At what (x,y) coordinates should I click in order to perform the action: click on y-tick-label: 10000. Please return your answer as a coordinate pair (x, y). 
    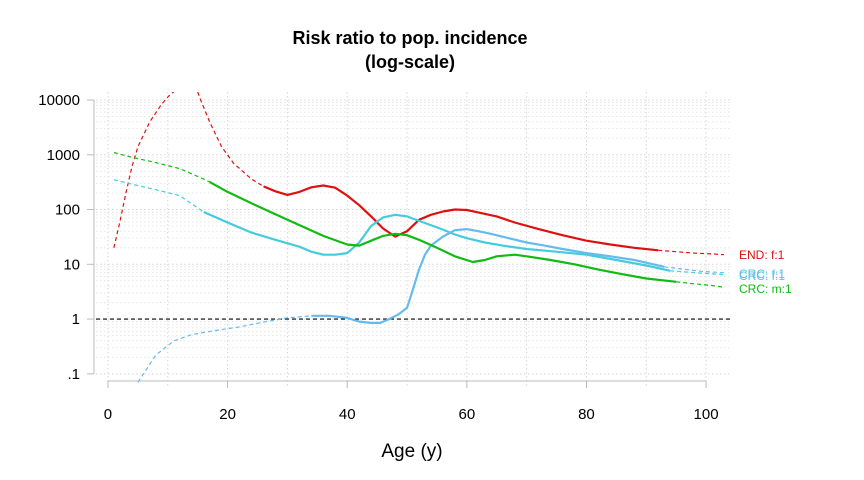
    Looking at the image, I should click on (59, 100).